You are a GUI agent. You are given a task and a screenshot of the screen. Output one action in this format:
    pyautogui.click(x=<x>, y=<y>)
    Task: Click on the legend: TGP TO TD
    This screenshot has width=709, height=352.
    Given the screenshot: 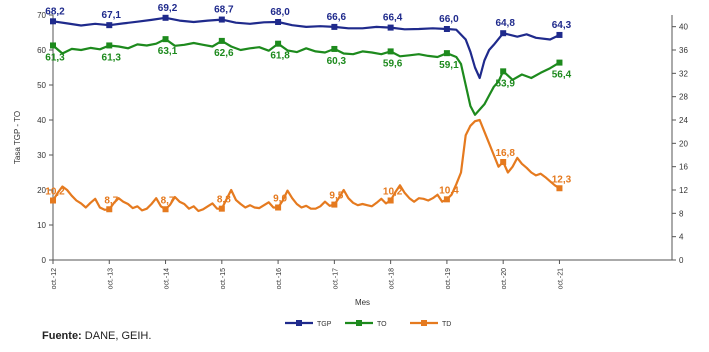 What is the action you would take?
    pyautogui.click(x=368, y=324)
    